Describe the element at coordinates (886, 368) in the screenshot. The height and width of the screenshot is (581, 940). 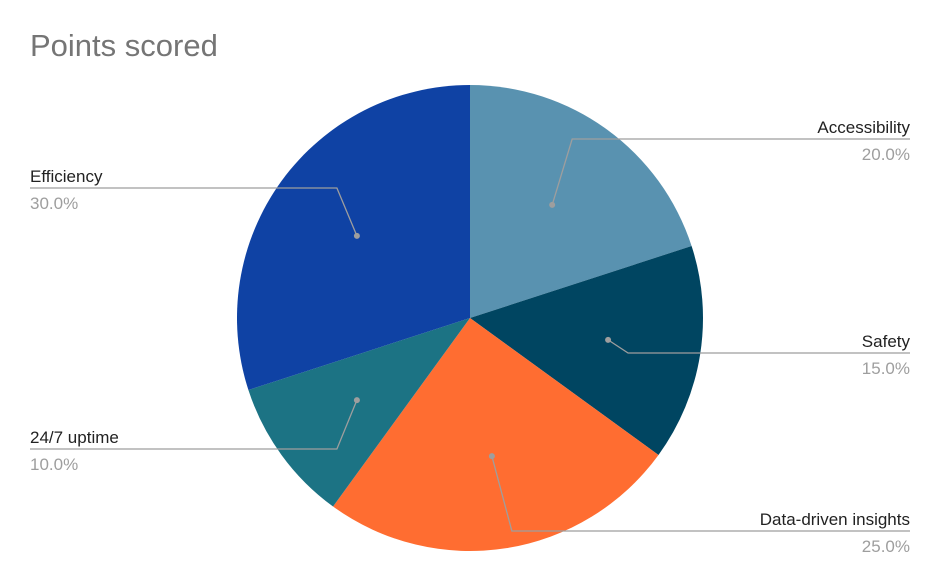
I see `slice-percent-label: 15.0%` at that location.